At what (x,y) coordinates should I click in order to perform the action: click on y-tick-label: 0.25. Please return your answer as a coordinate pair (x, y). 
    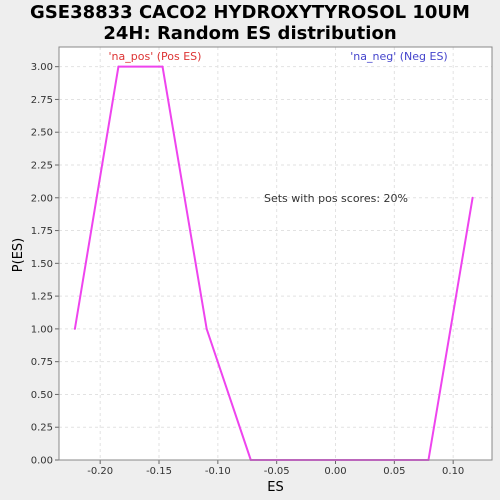
    Looking at the image, I should click on (42, 428).